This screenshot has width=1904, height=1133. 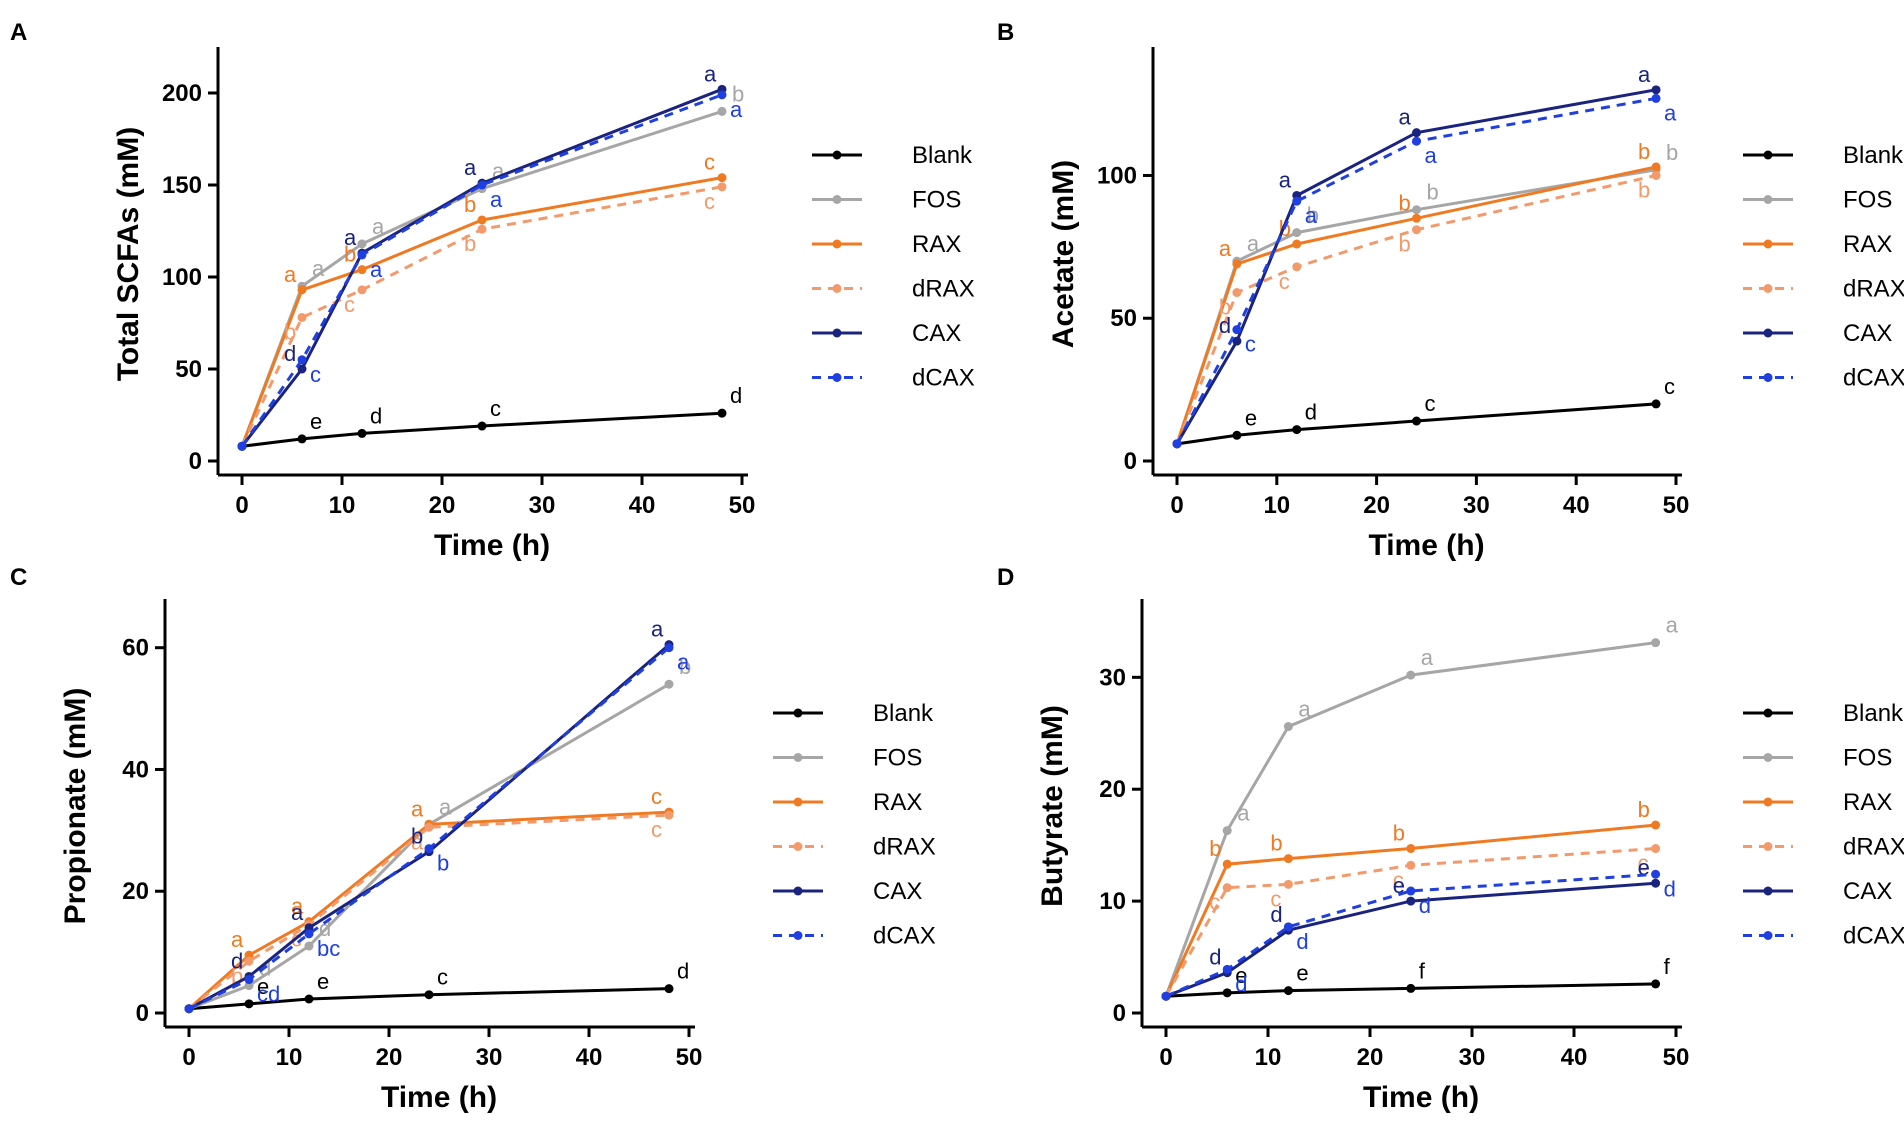 I want to click on y-tick-label: 40, so click(x=135, y=769).